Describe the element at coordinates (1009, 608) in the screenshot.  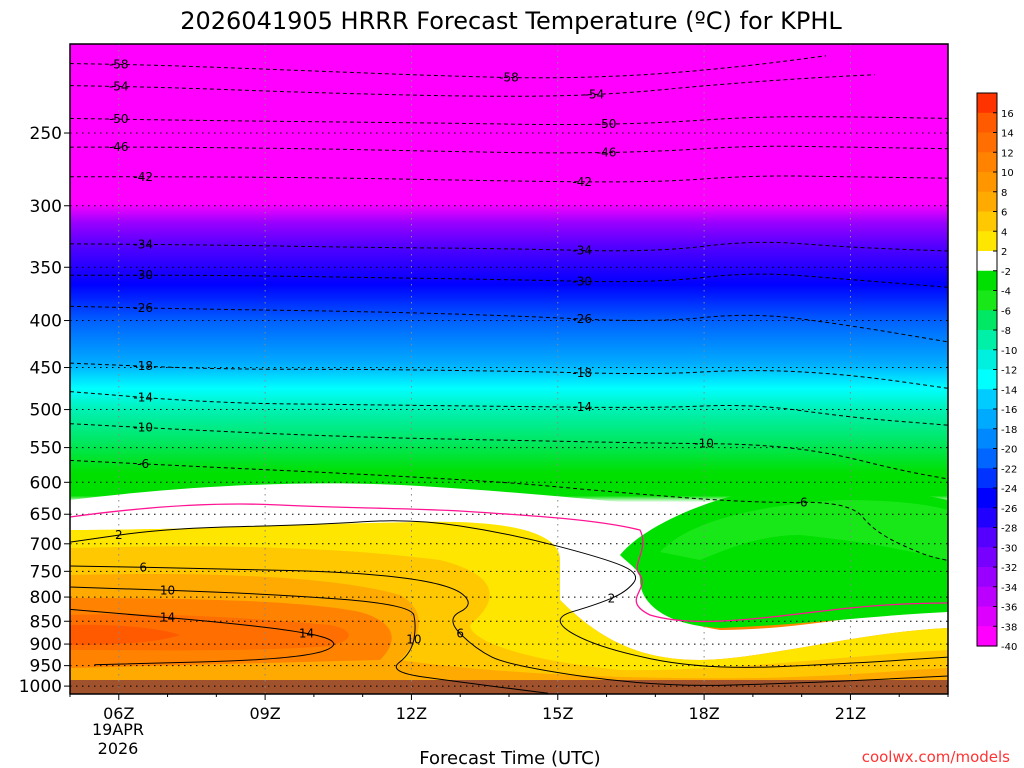
I see `colorbar-label: -36` at that location.